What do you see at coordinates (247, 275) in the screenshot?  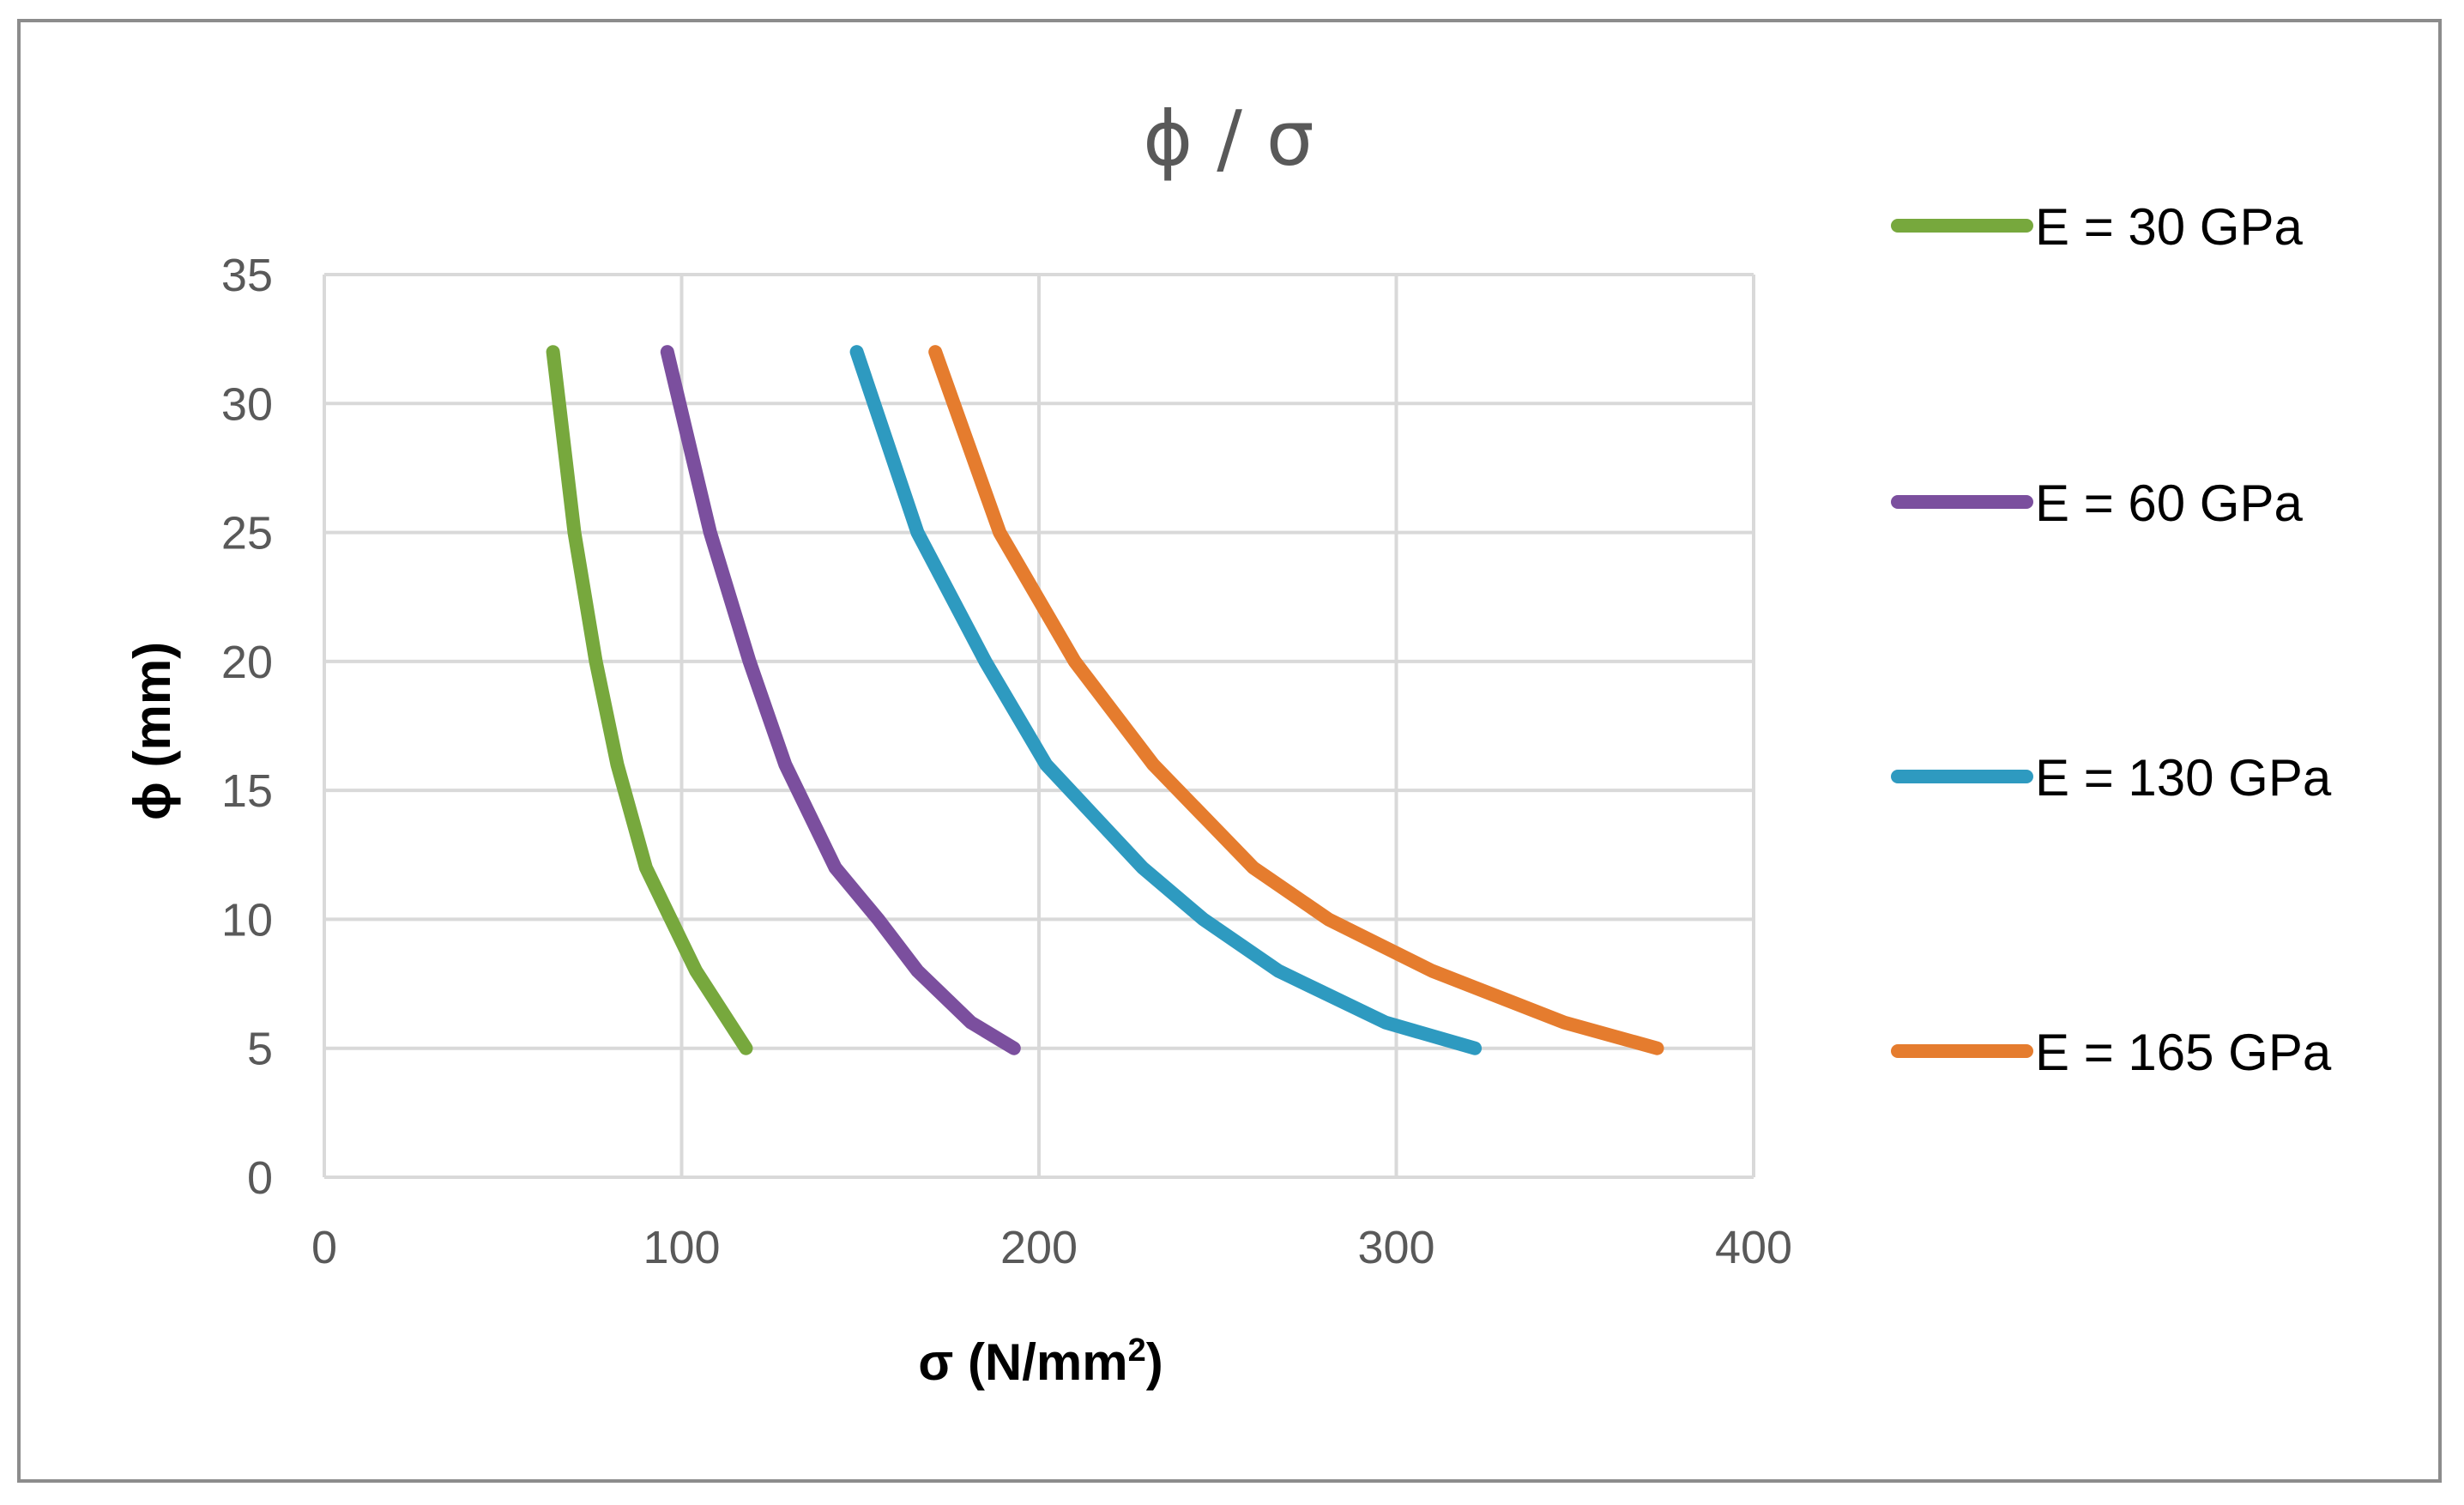 I see `y-tick-label: 35` at bounding box center [247, 275].